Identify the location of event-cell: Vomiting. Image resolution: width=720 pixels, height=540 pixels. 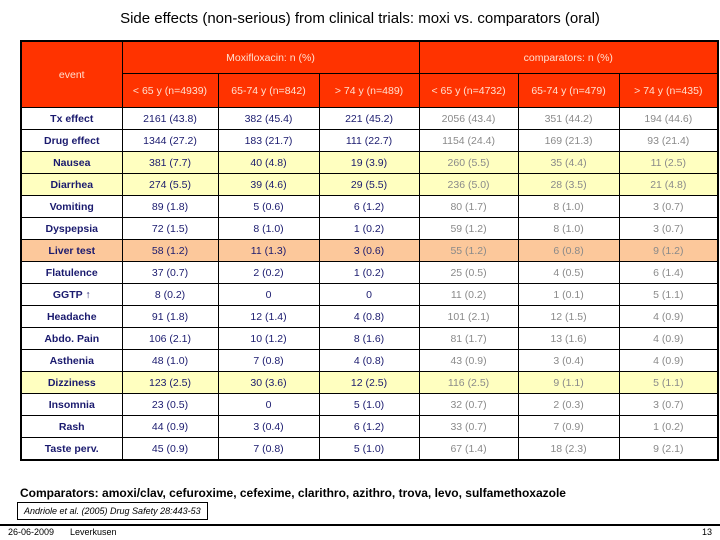
(71, 206).